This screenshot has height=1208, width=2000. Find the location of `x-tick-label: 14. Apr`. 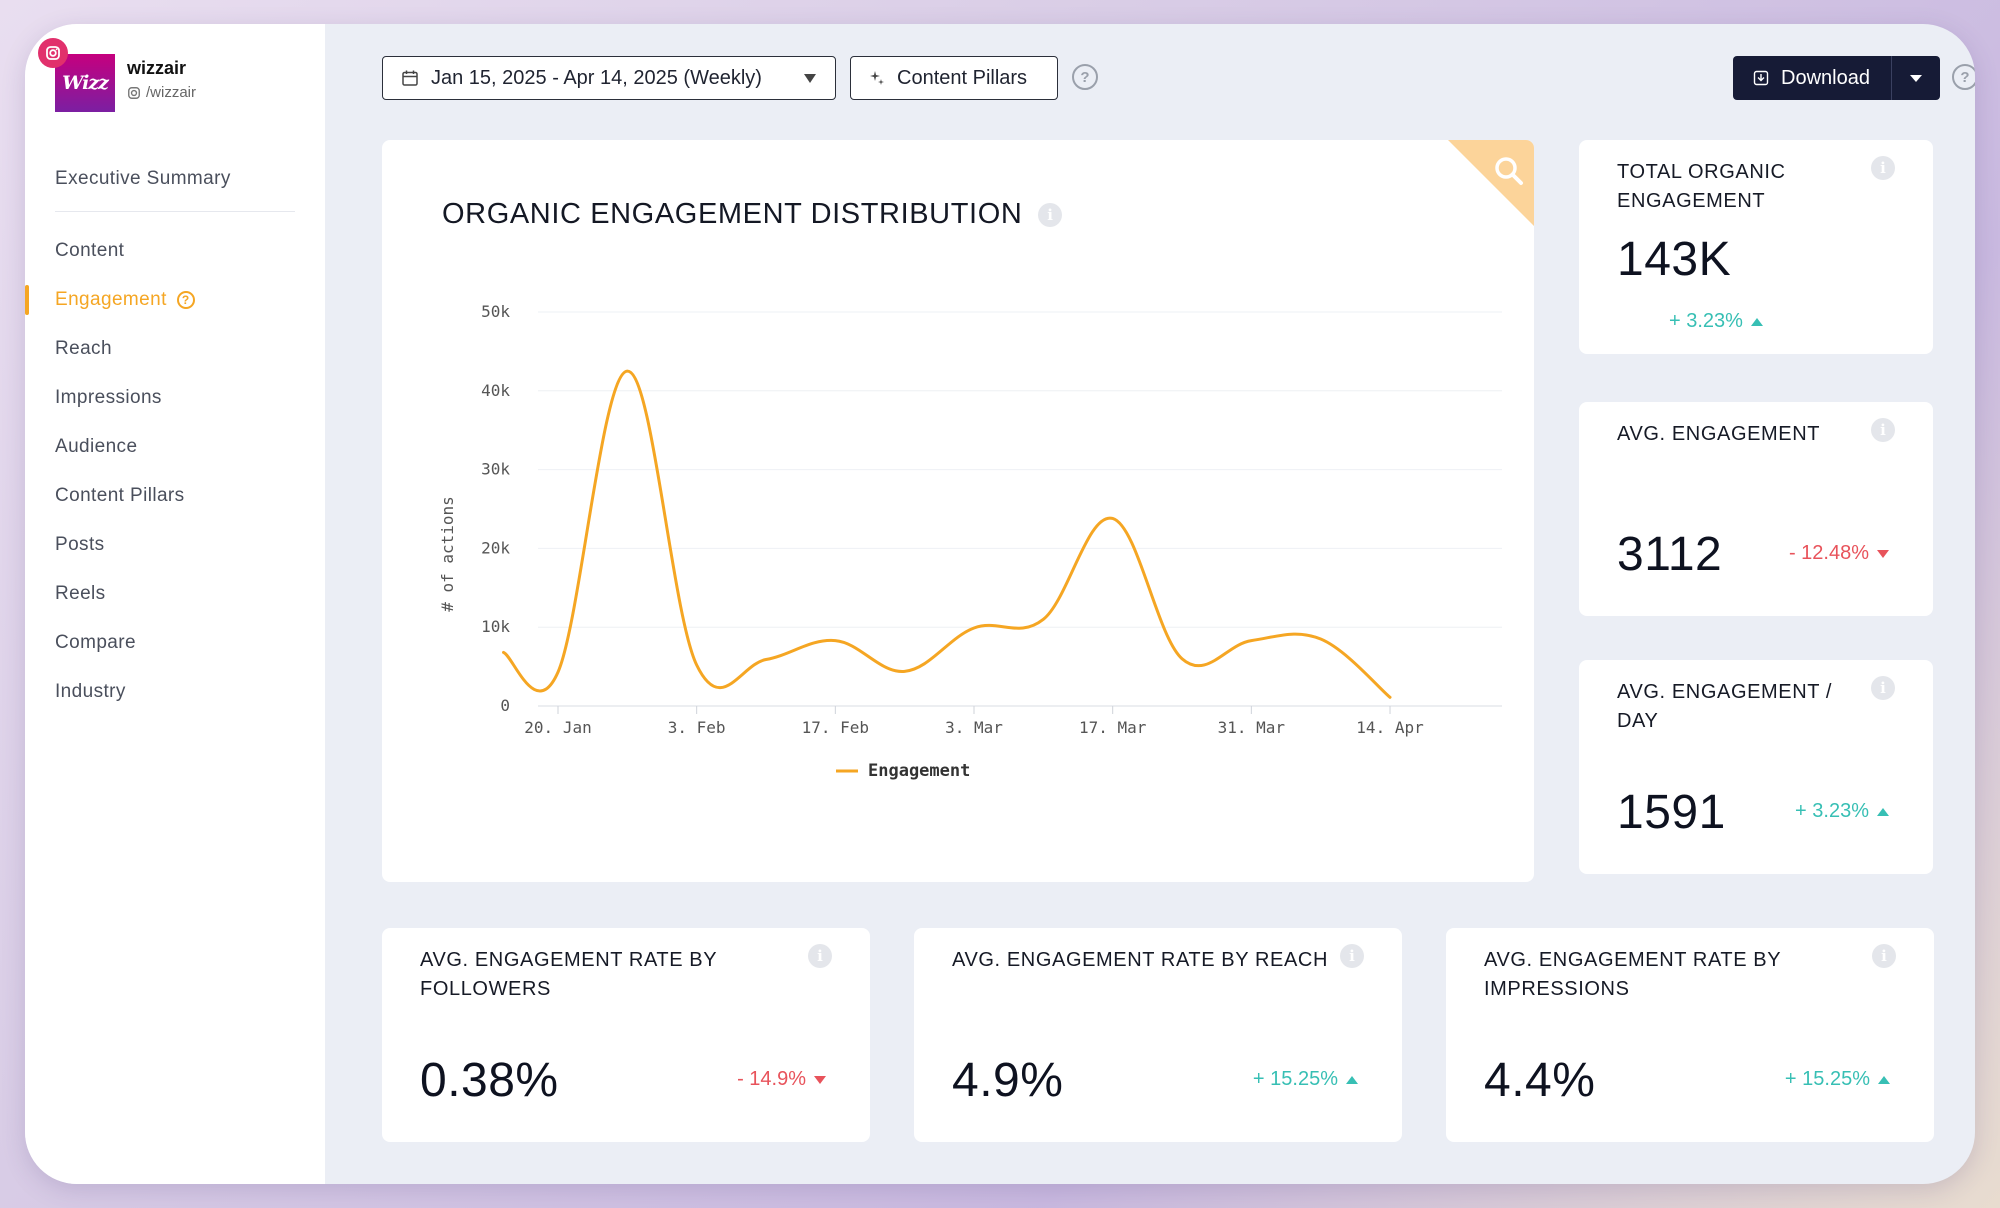

x-tick-label: 14. Apr is located at coordinates (1390, 727).